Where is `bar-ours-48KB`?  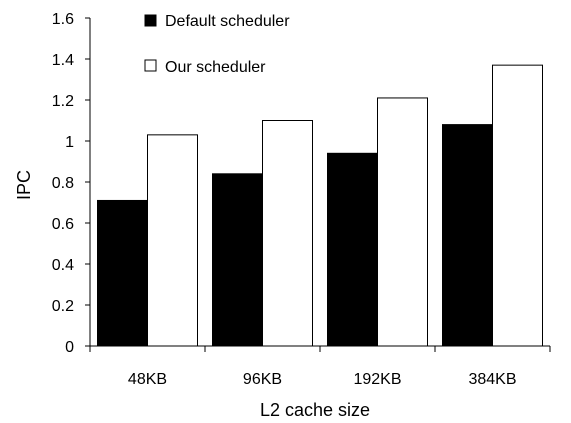
bar-ours-48KB is located at coordinates (172, 240).